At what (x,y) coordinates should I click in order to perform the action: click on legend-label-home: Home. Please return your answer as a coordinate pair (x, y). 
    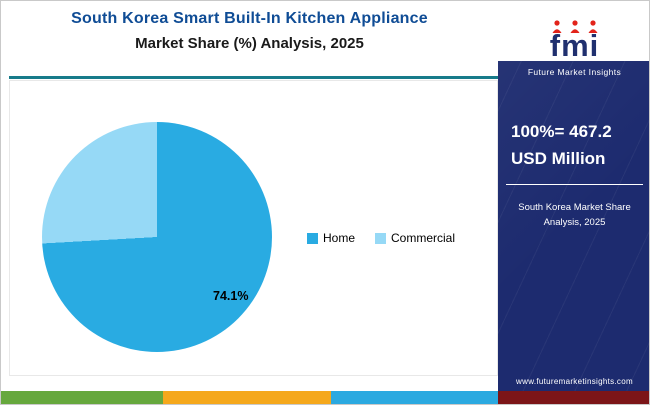
    Looking at the image, I should click on (339, 238).